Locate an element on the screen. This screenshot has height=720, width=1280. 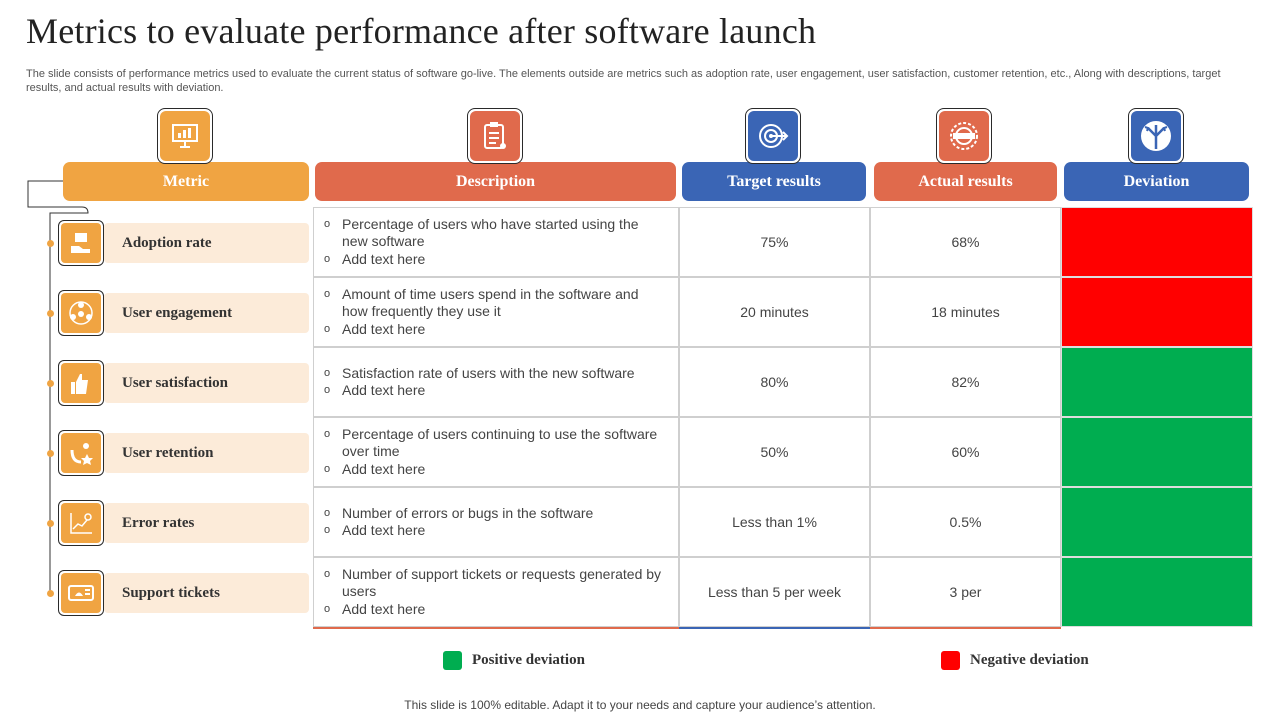
presentation-chart-icon is located at coordinates (185, 136).